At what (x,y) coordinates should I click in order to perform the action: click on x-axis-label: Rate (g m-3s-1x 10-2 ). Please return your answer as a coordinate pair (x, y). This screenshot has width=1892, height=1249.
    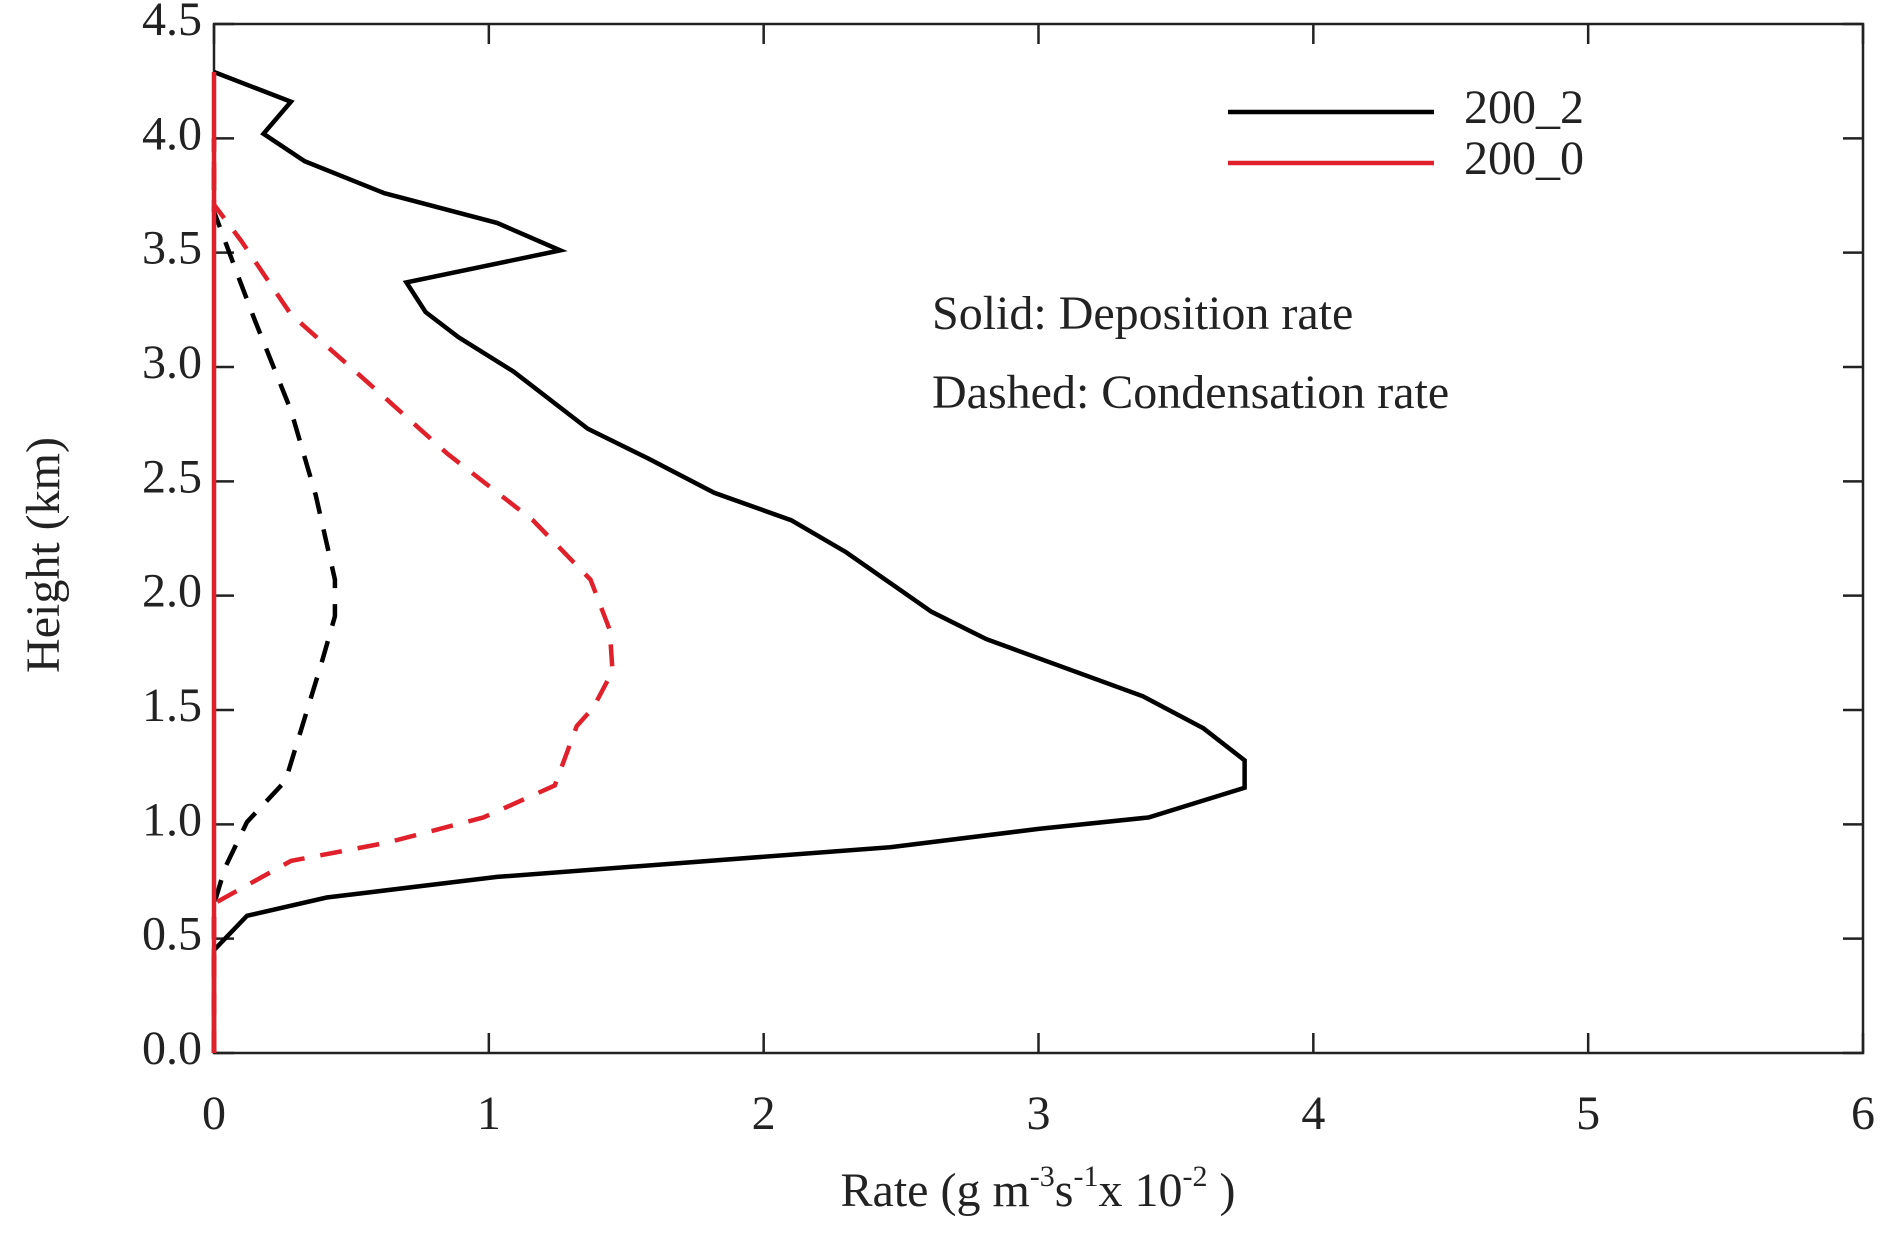
    Looking at the image, I should click on (1038, 1188).